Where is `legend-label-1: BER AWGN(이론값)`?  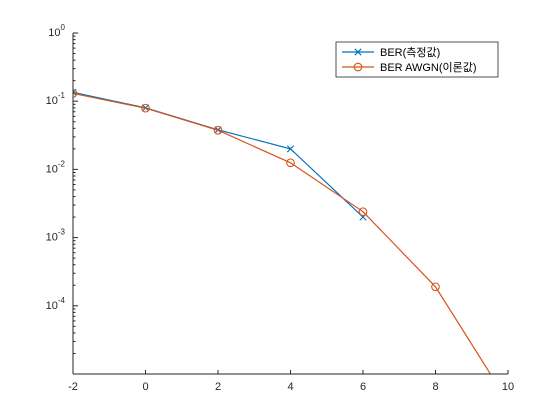 legend-label-1: BER AWGN(이론값) is located at coordinates (428, 67).